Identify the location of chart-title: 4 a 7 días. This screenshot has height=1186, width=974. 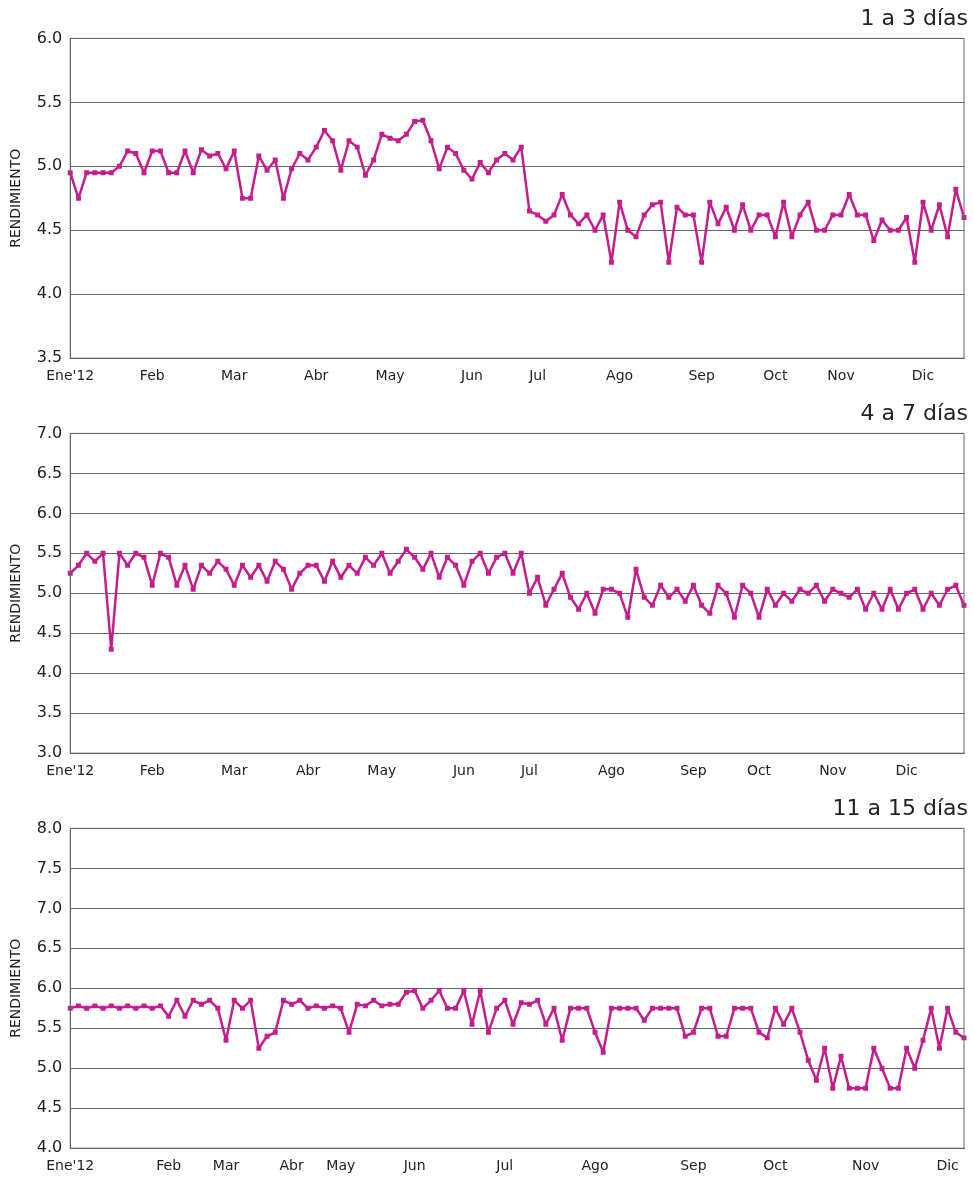
(914, 412).